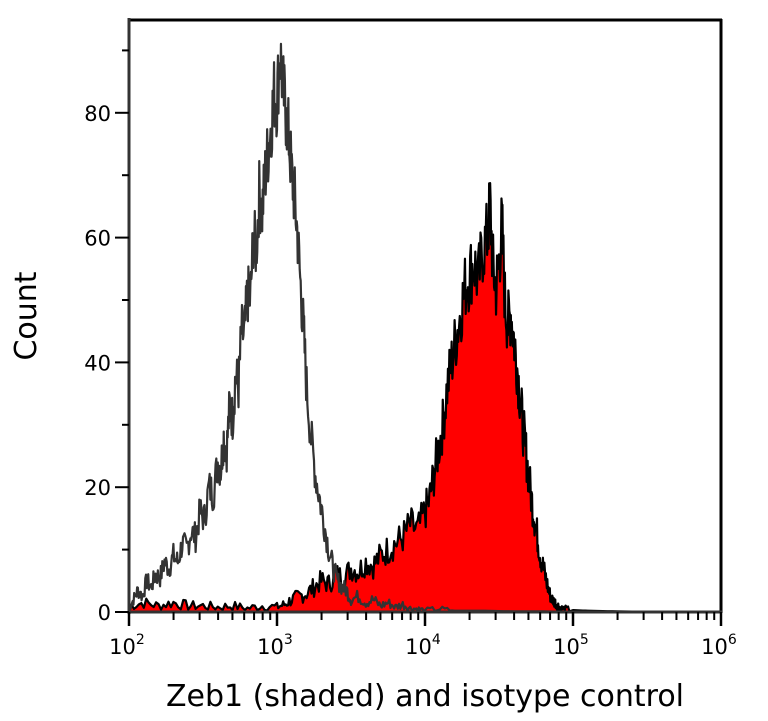 The width and height of the screenshot is (768, 721). Describe the element at coordinates (97, 239) in the screenshot. I see `y-tick-label: 60` at that location.